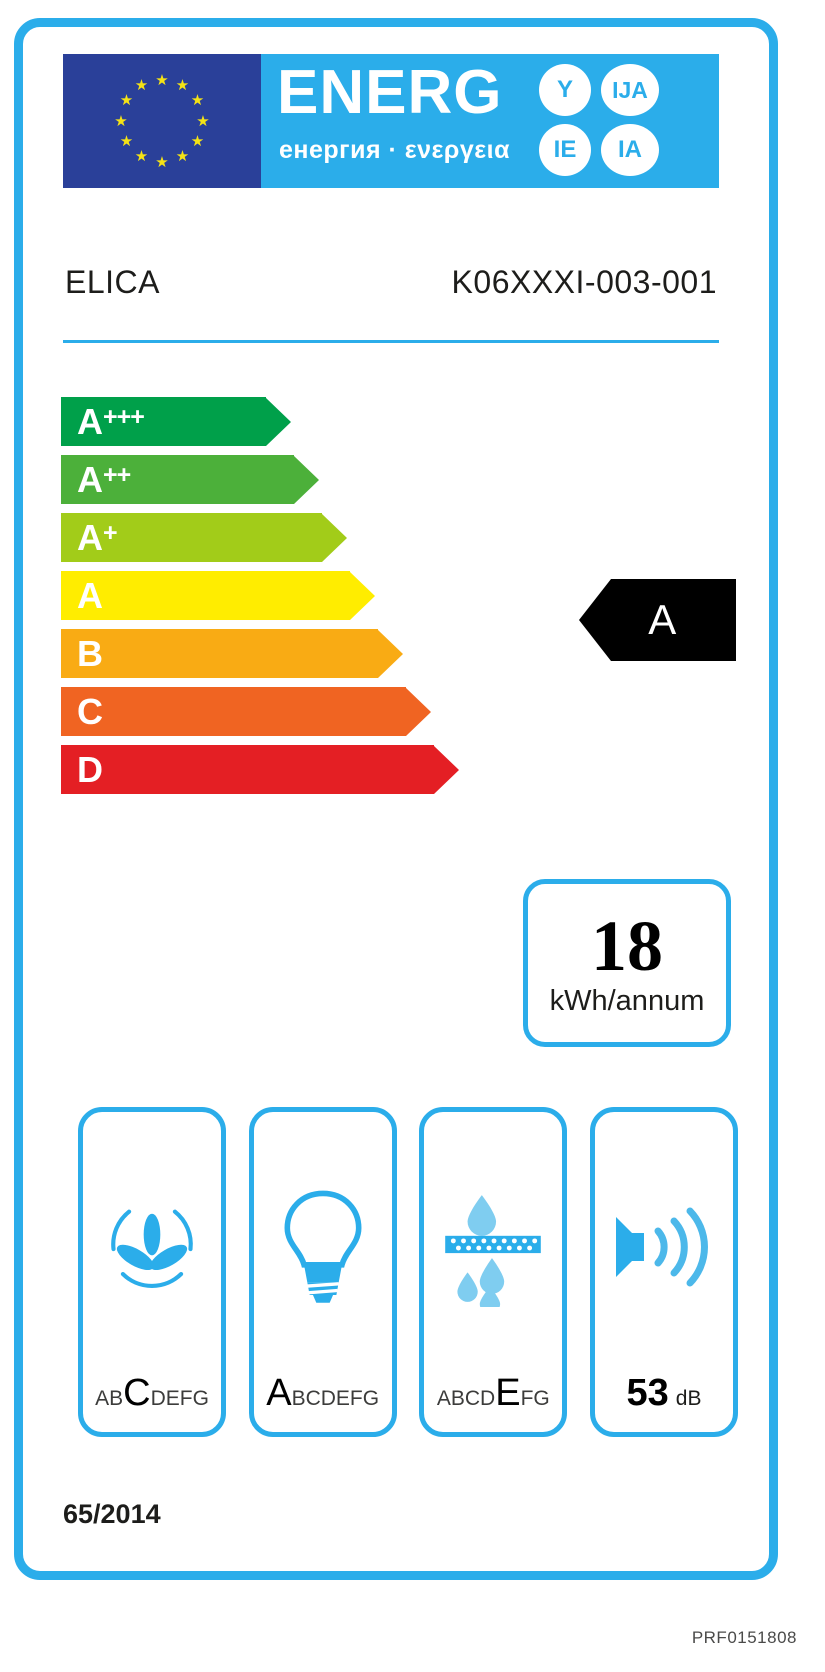 This screenshot has width=825, height=1672. What do you see at coordinates (112, 282) in the screenshot?
I see `supplier-brand: ELICA` at bounding box center [112, 282].